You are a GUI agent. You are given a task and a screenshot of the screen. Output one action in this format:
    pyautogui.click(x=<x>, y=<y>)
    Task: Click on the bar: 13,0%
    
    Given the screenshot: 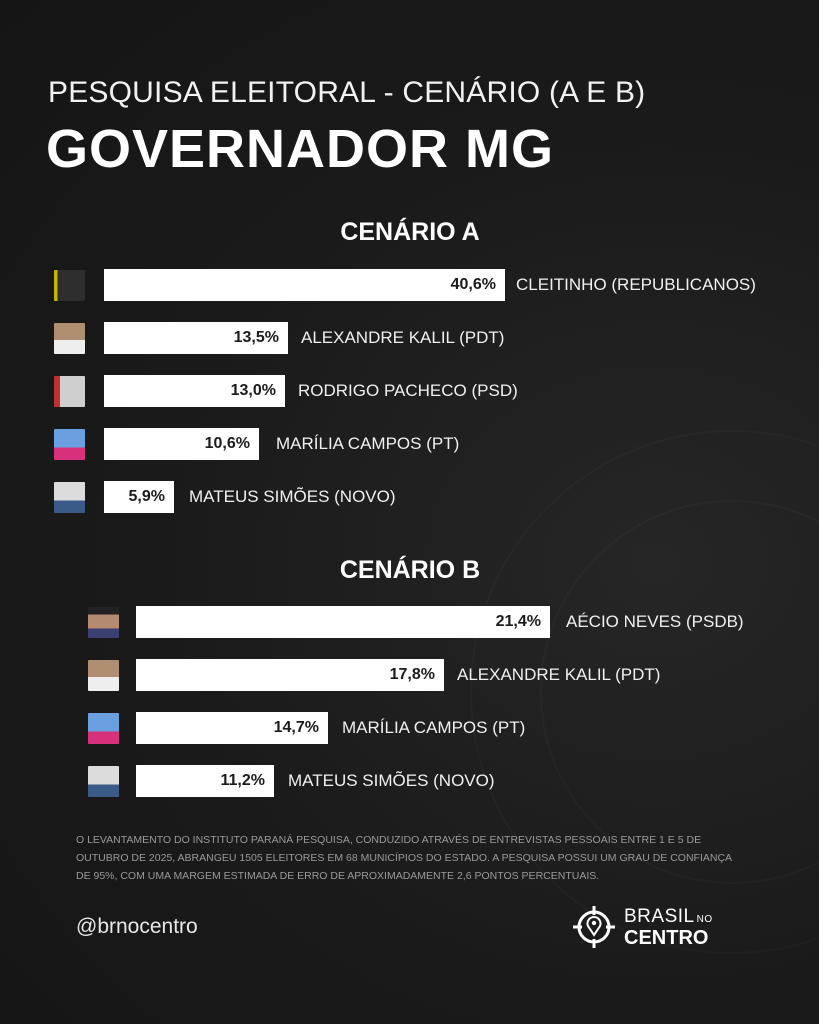 What is the action you would take?
    pyautogui.click(x=194, y=391)
    